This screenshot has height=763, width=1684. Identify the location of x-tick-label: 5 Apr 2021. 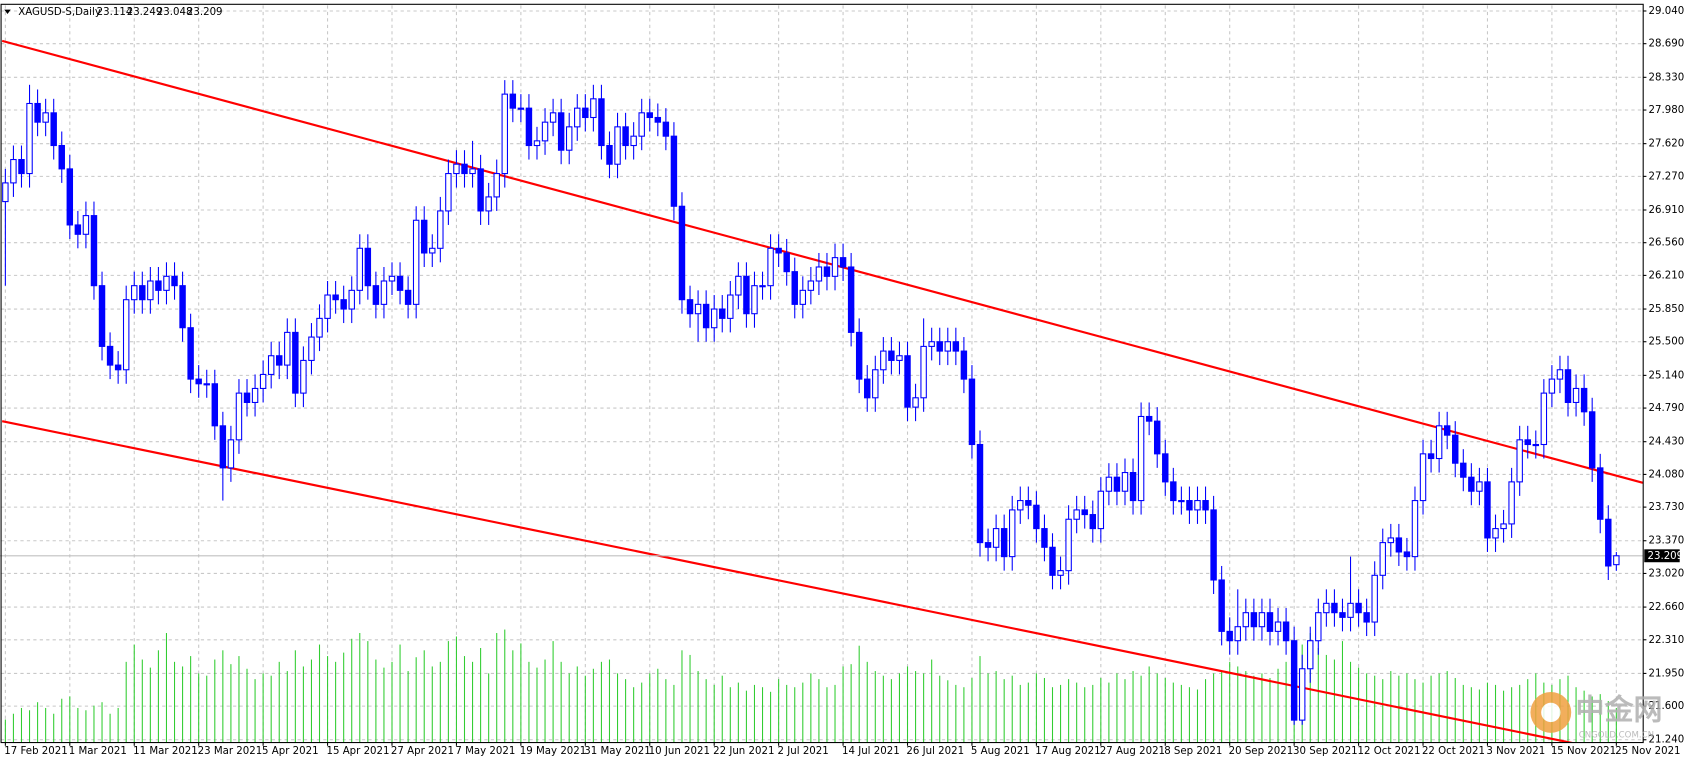
(290, 751).